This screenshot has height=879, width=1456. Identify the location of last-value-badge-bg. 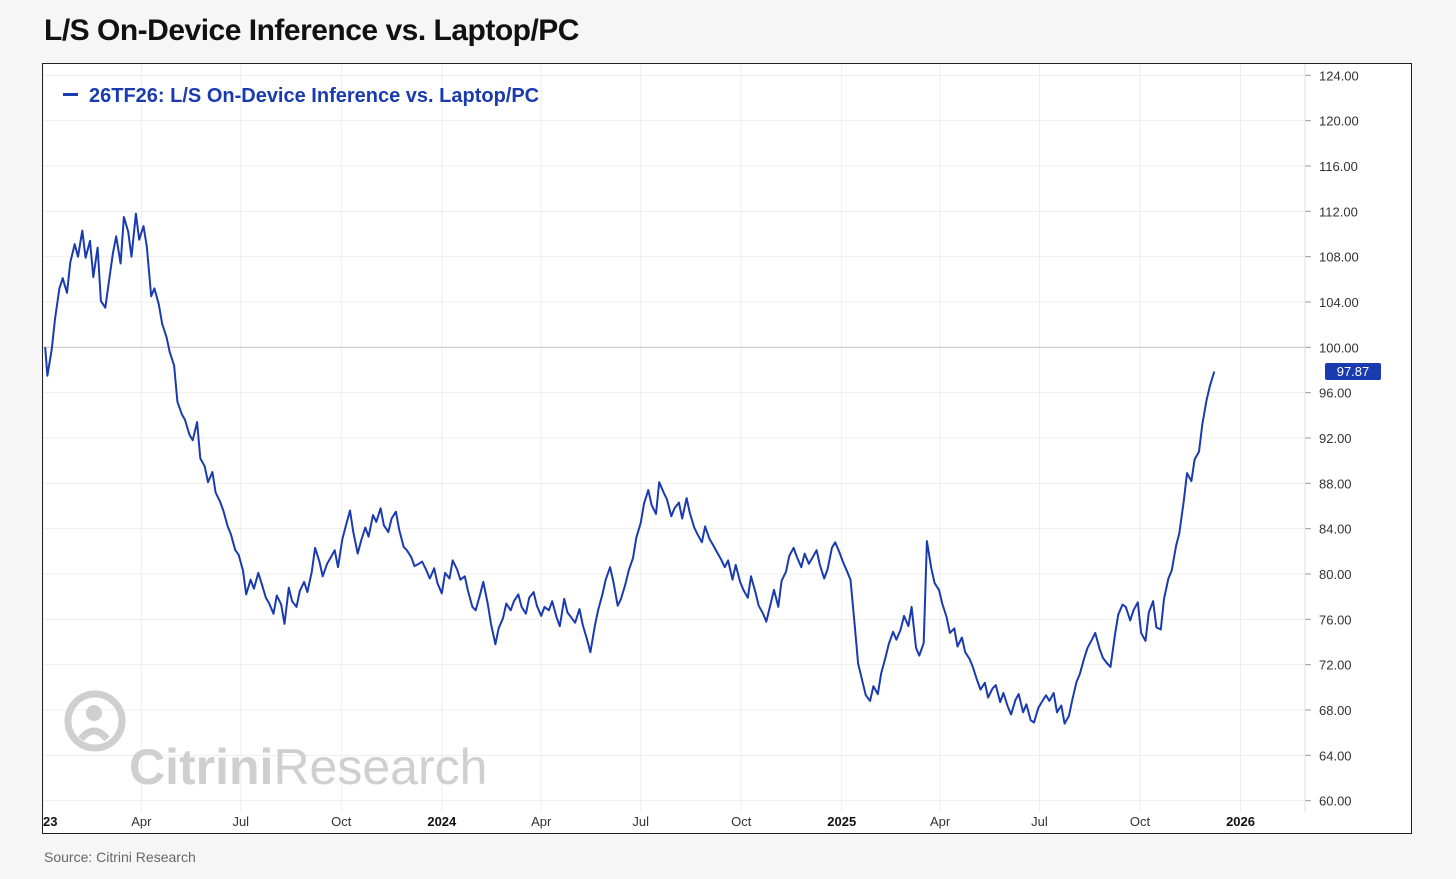
(1353, 371).